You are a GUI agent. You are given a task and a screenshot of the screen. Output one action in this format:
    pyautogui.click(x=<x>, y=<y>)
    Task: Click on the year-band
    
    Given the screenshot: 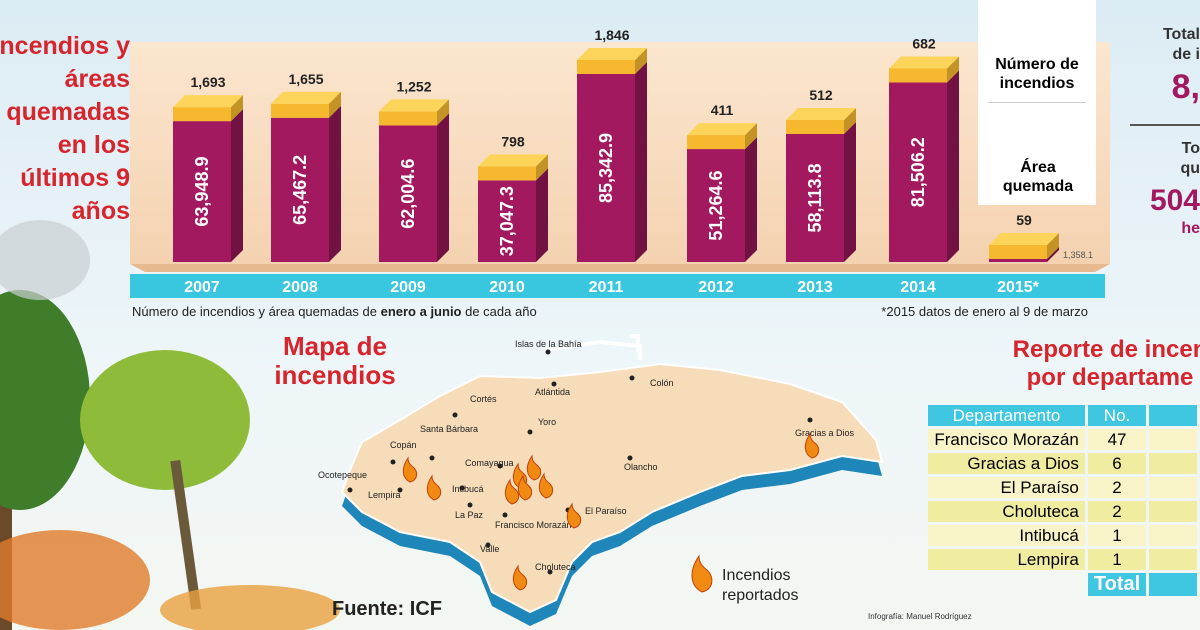 What is the action you would take?
    pyautogui.click(x=617, y=286)
    